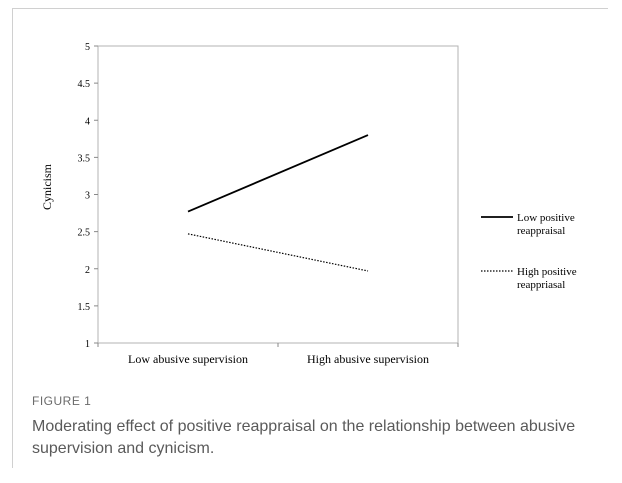 The image size is (622, 483). Describe the element at coordinates (62, 401) in the screenshot. I see `figure-label: FIGURE 1` at that location.